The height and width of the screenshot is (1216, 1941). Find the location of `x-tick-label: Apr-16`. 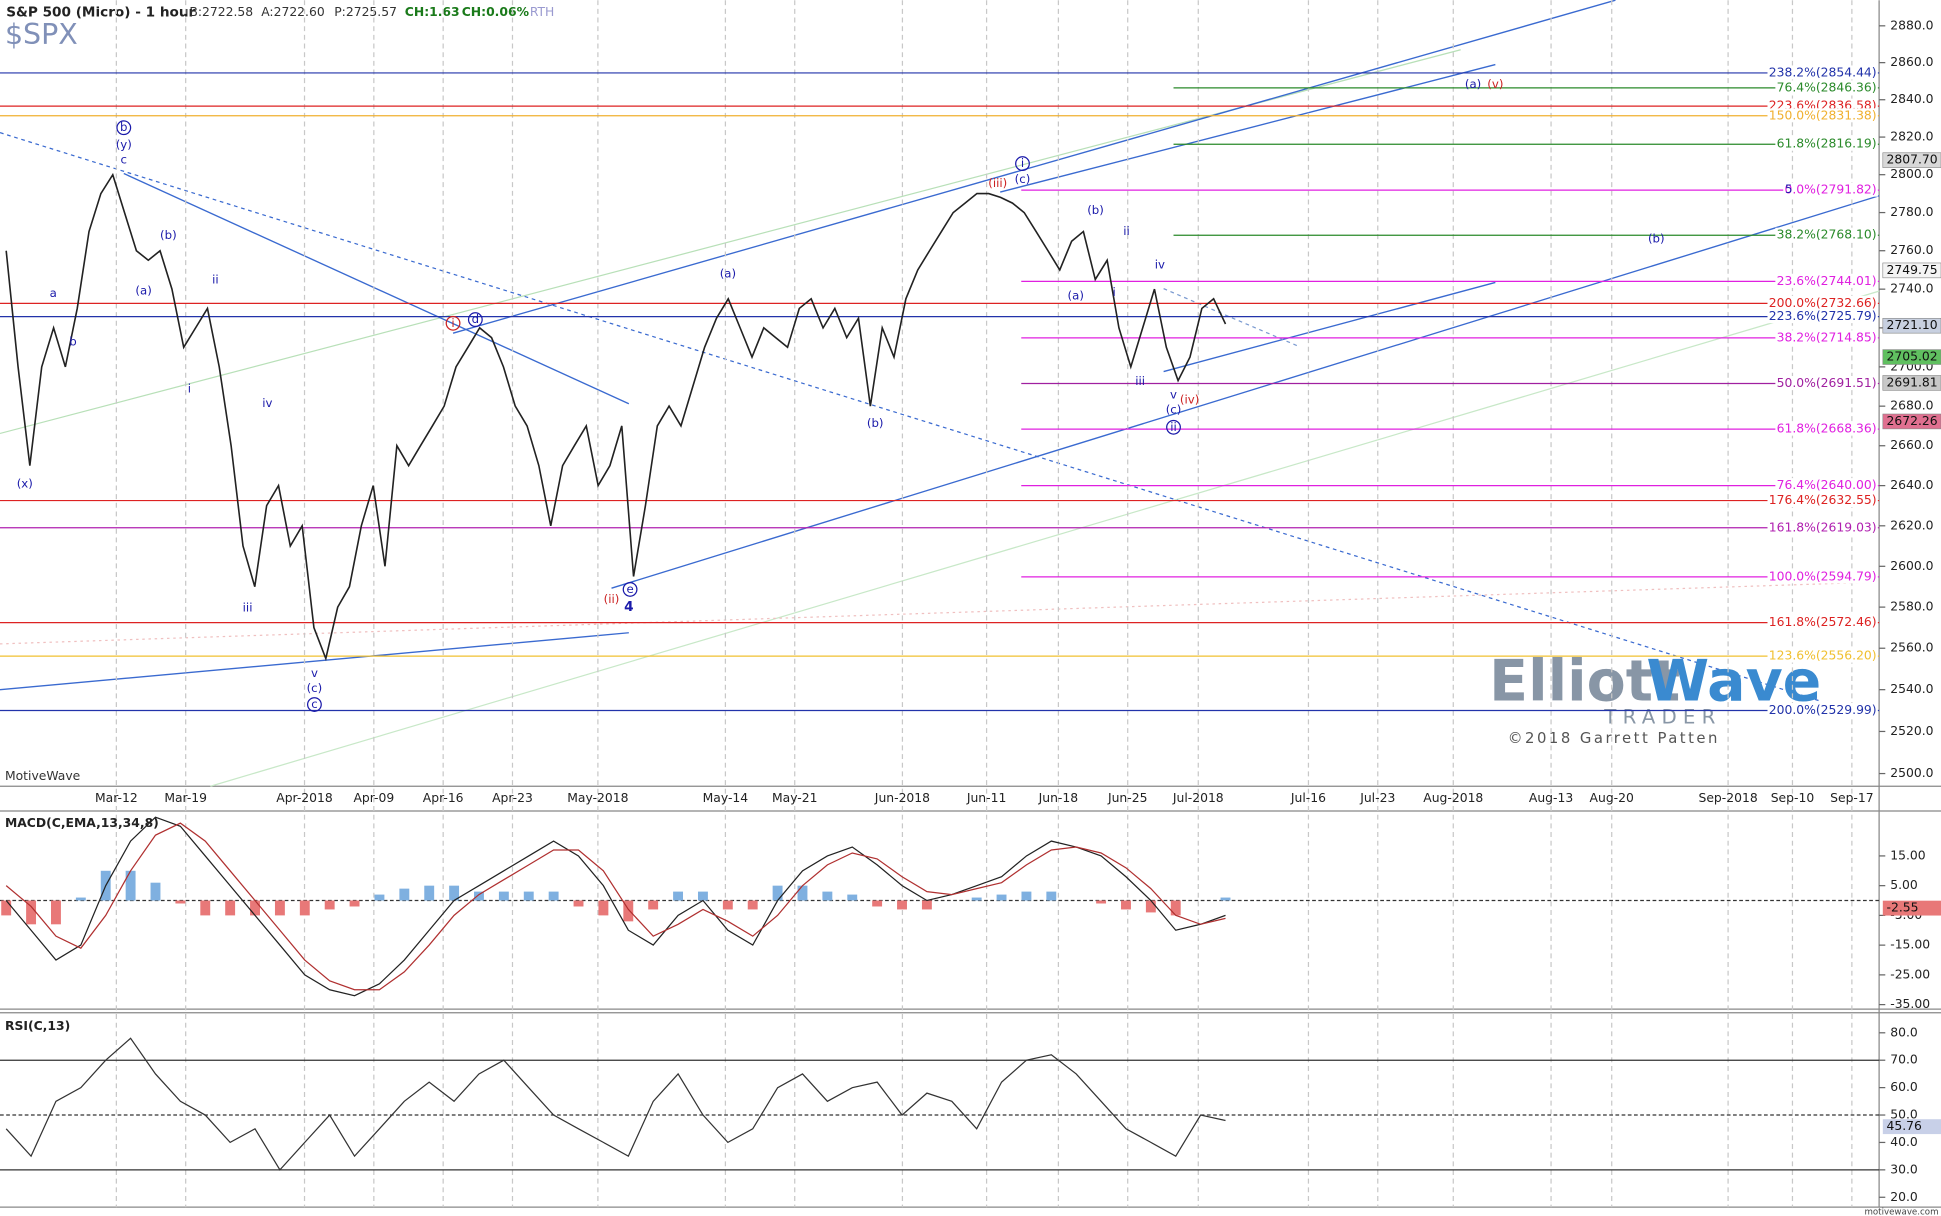

x-tick-label: Apr-16 is located at coordinates (443, 798).